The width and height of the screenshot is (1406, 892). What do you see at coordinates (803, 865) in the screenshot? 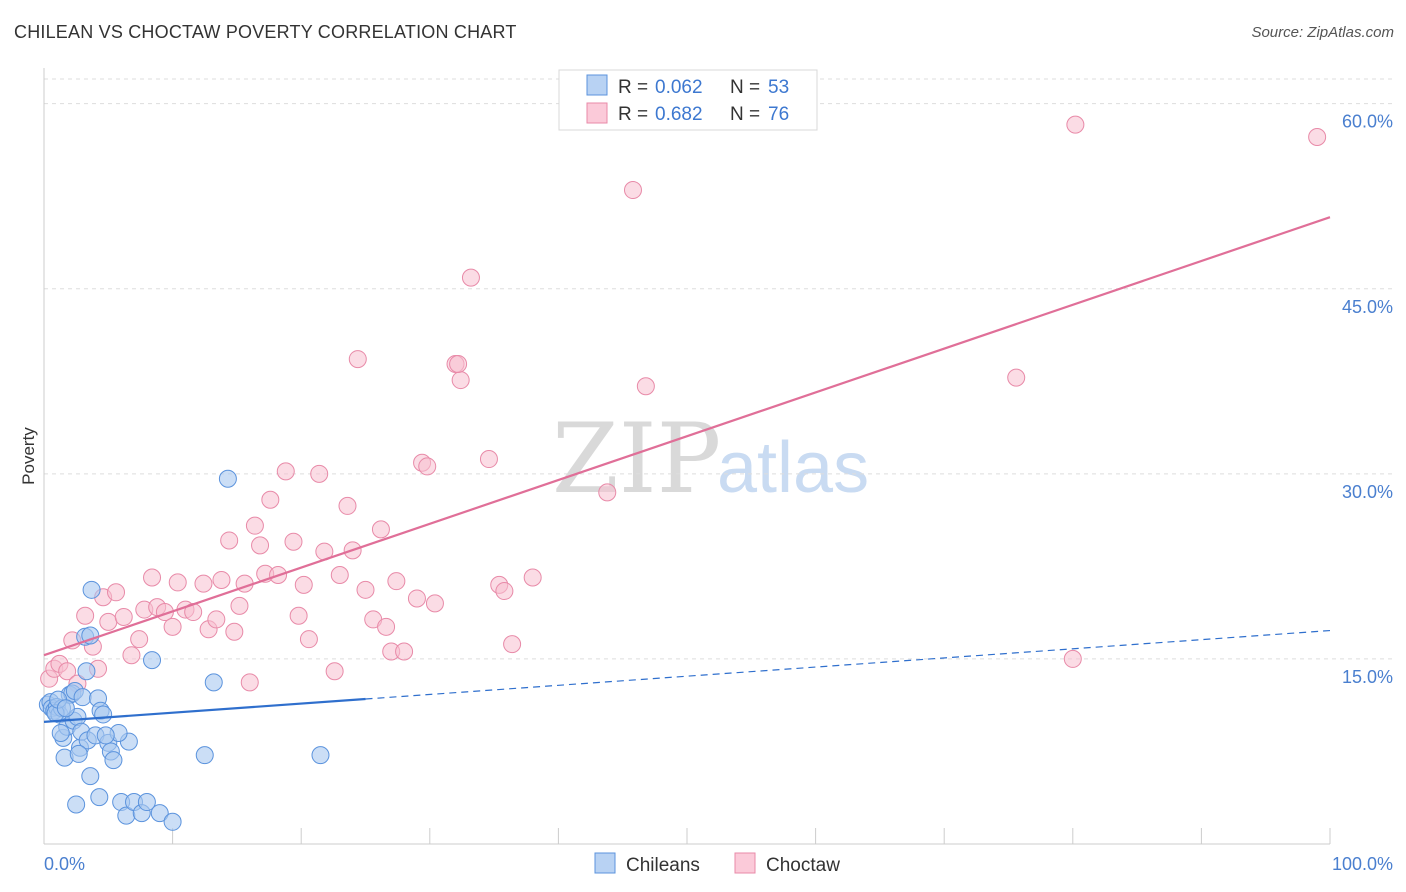
I see `bottom-legend-label-choctaw: Choctaw` at bounding box center [803, 865].